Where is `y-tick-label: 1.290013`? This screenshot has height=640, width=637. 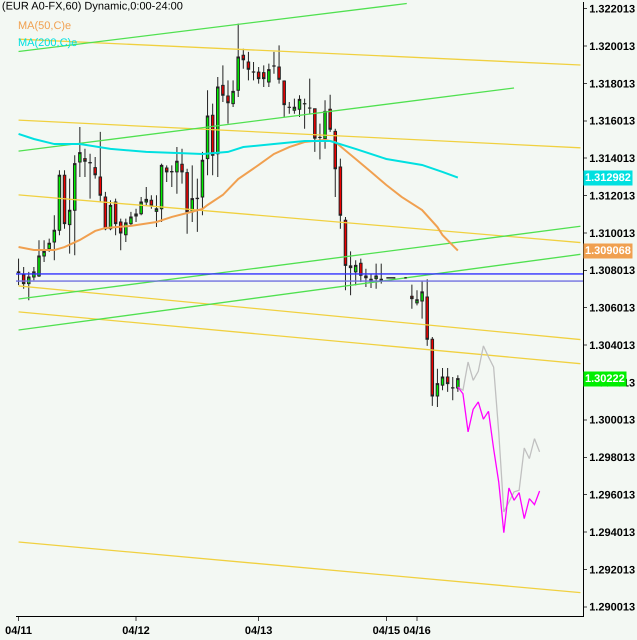
y-tick-label: 1.290013 is located at coordinates (612, 608).